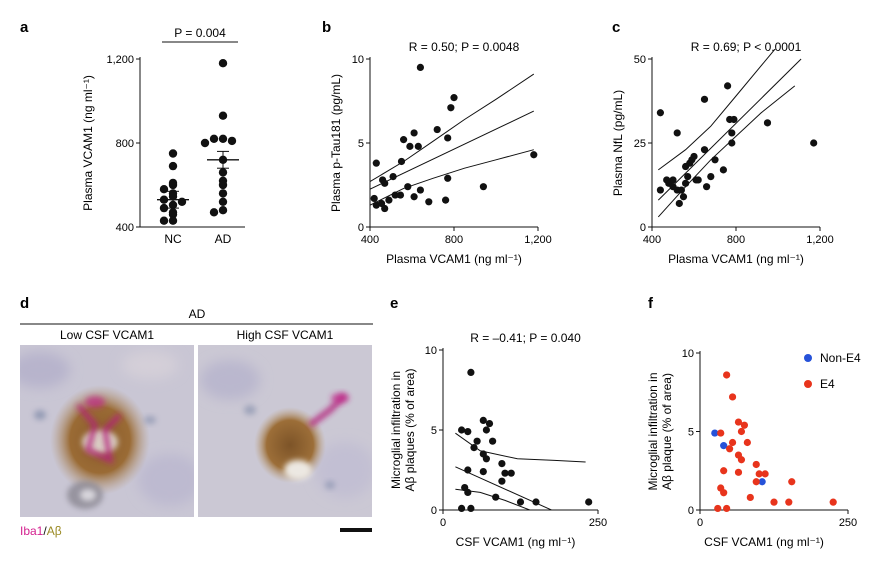 Image resolution: width=882 pixels, height=562 pixels. What do you see at coordinates (54, 531) in the screenshot?
I see `stain-abeta: Aβ` at bounding box center [54, 531].